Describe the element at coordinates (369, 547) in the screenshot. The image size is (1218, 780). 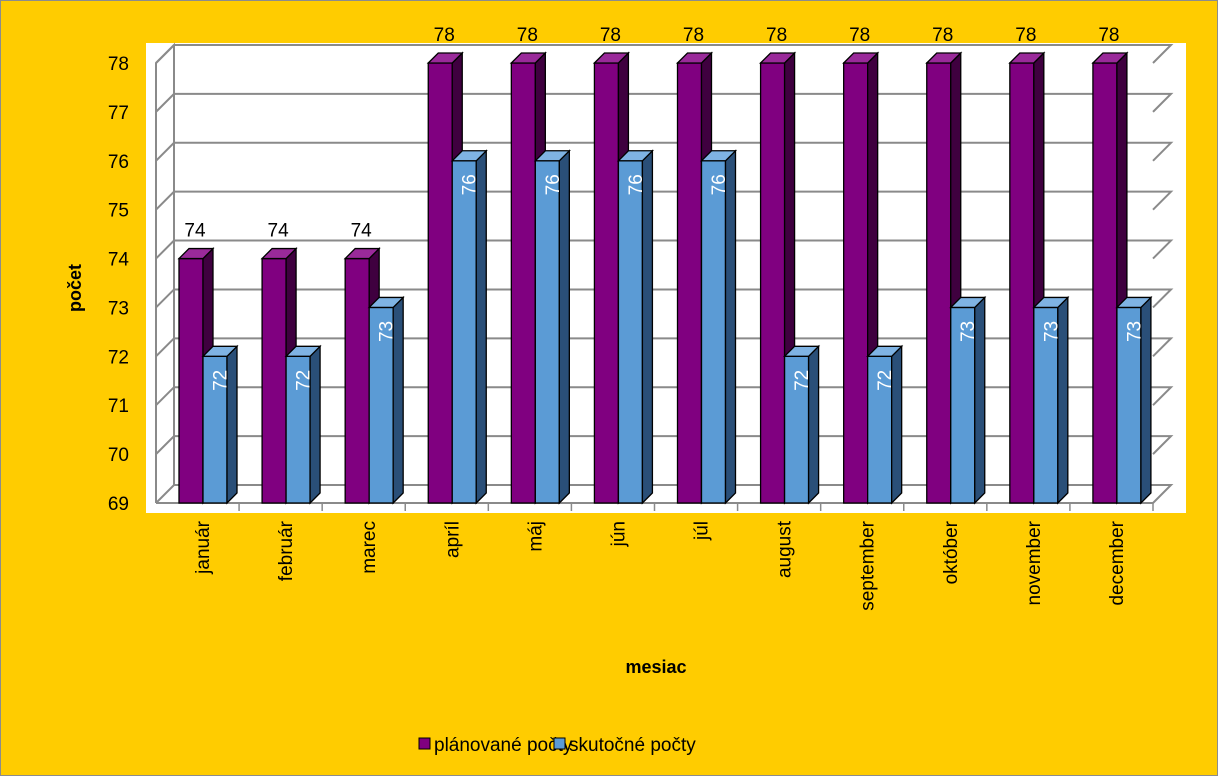
I see `x-tick-label: marec` at that location.